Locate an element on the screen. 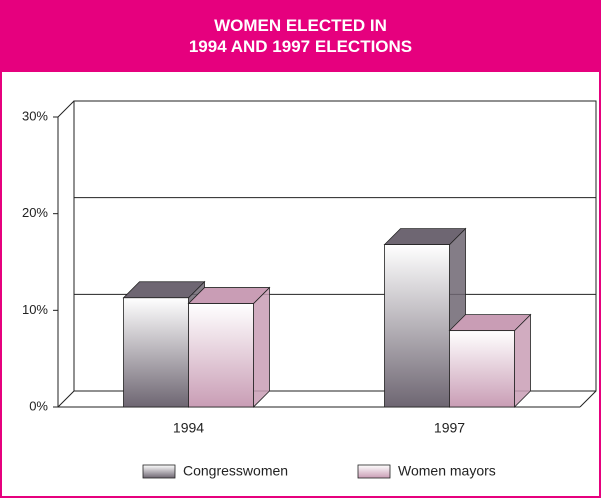 This screenshot has height=498, width=601. legend-label: Women mayors is located at coordinates (447, 471).